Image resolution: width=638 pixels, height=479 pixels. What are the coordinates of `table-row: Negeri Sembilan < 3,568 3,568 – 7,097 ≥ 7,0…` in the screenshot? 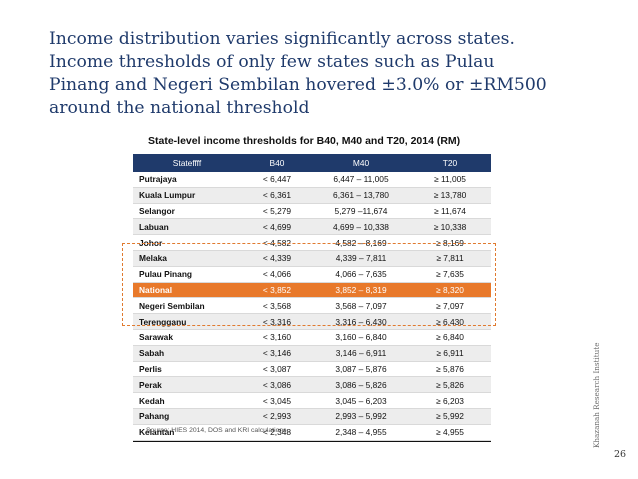 It's located at (312, 306).